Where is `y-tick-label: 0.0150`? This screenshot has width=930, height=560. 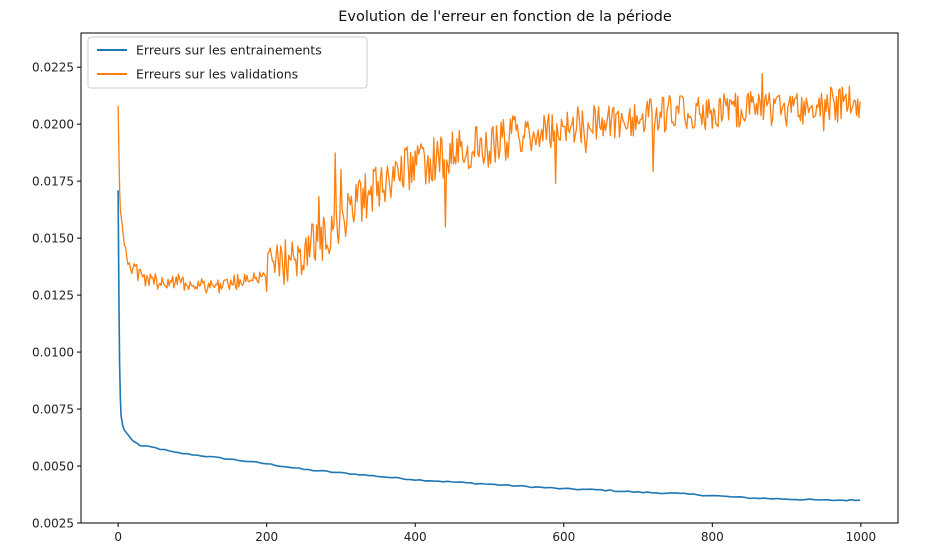 y-tick-label: 0.0150 is located at coordinates (53, 239).